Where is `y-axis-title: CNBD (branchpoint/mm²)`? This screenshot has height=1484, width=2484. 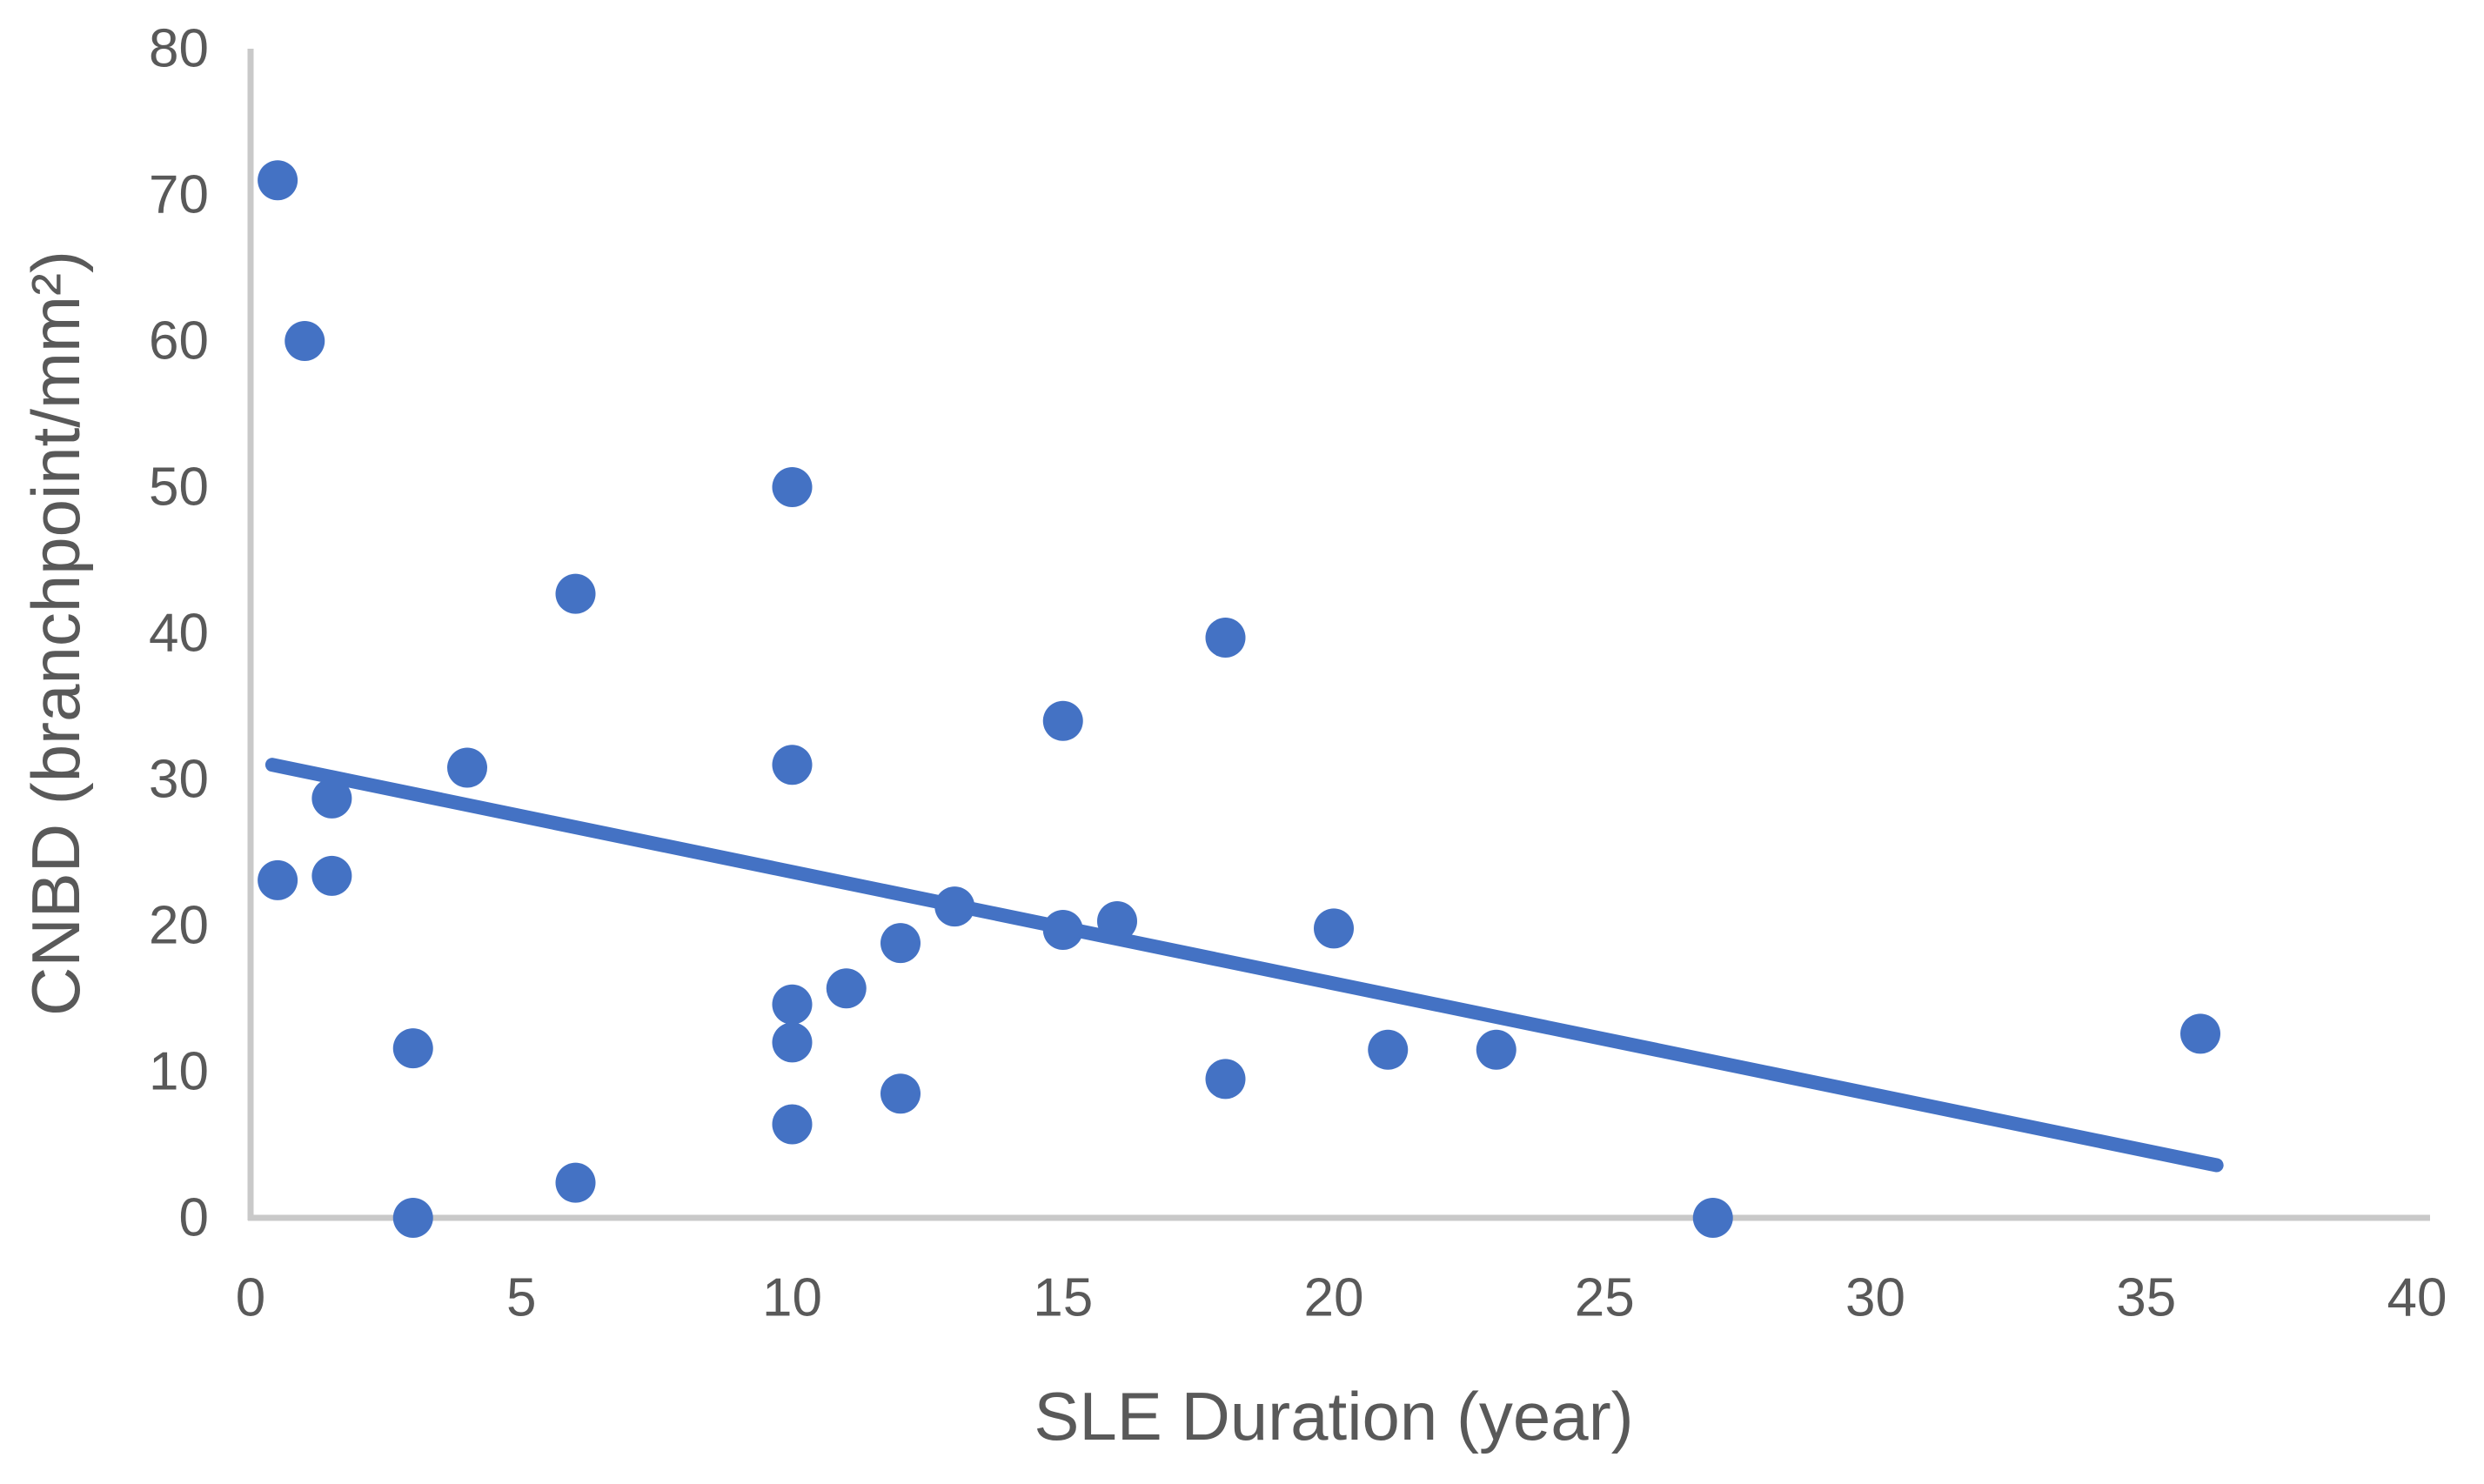 y-axis-title: CNBD (branchpoint/mm²) is located at coordinates (55, 634).